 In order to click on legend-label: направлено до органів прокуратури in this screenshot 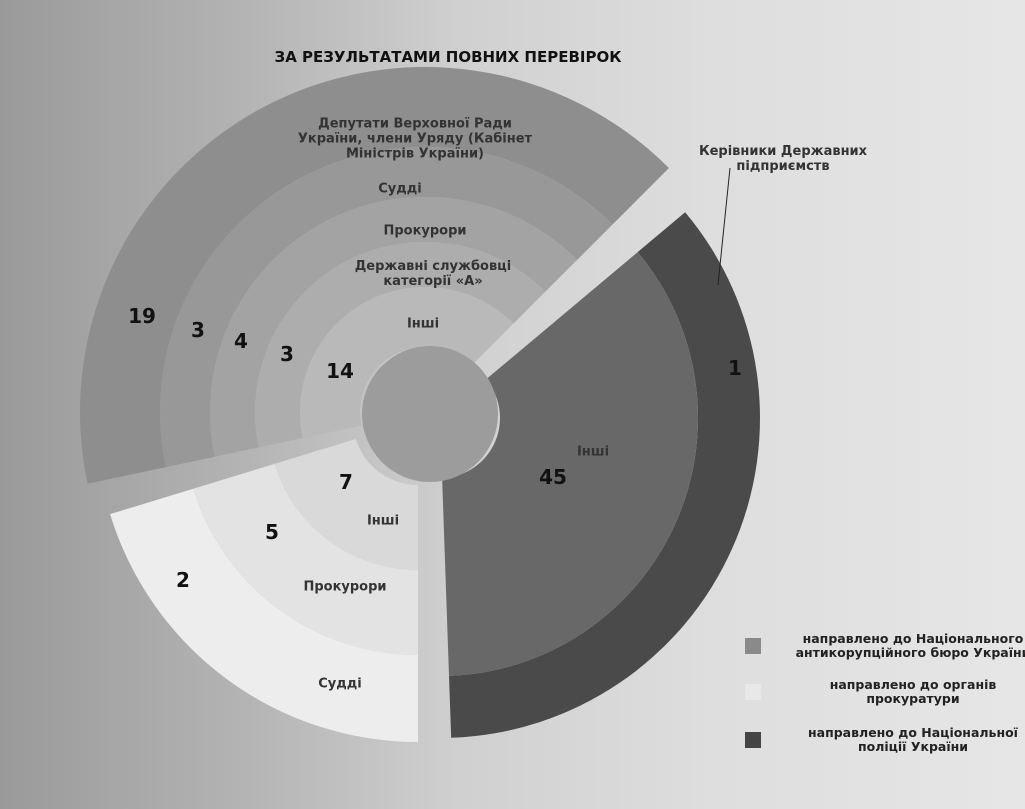, I will do `click(913, 692)`.